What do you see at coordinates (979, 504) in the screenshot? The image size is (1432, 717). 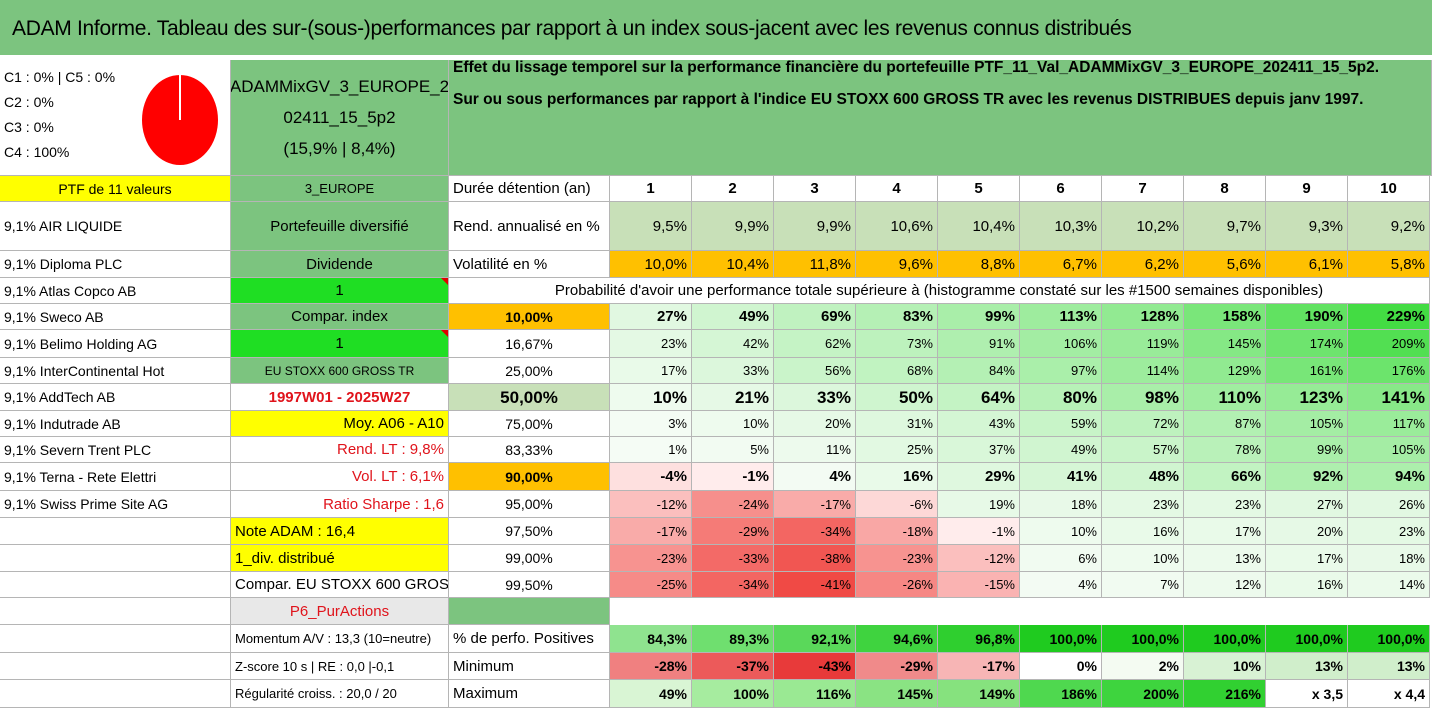 I see `probability-value: 19%` at bounding box center [979, 504].